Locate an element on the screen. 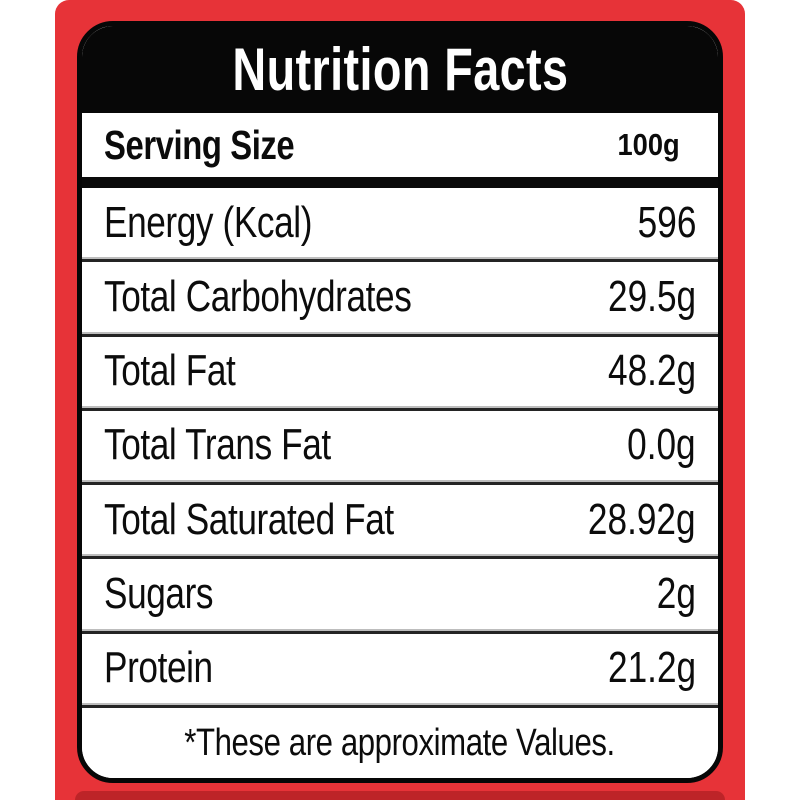 The width and height of the screenshot is (800, 800). nutrient-label: Sugars is located at coordinates (159, 594).